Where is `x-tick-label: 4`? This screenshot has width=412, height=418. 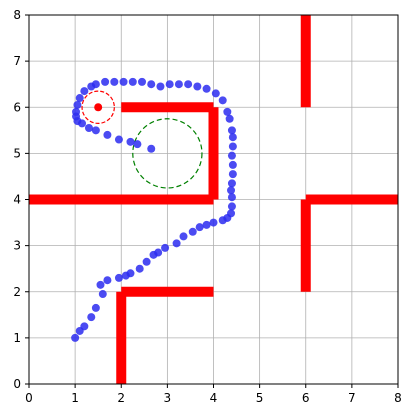 x-tick-label: 4 is located at coordinates (214, 398).